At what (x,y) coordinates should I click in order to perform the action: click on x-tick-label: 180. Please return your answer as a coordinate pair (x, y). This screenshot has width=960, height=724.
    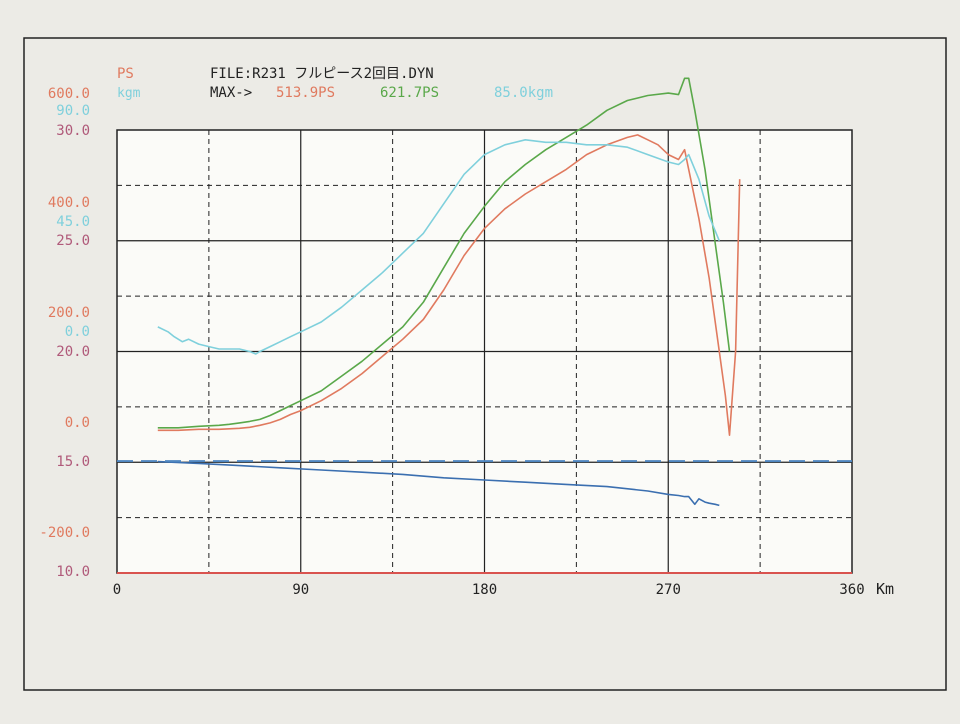
    Looking at the image, I should click on (484, 590).